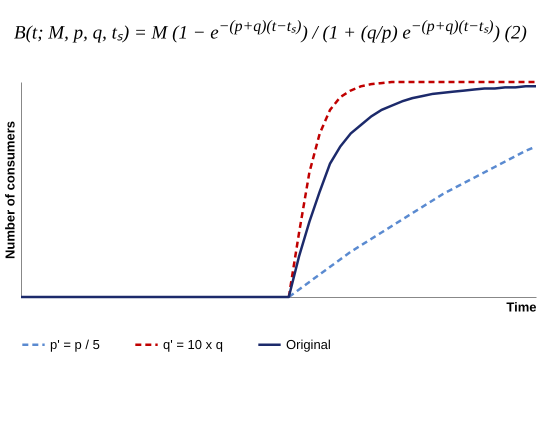 This screenshot has height=430, width=548. What do you see at coordinates (521, 307) in the screenshot?
I see `x-axis-title: Time` at bounding box center [521, 307].